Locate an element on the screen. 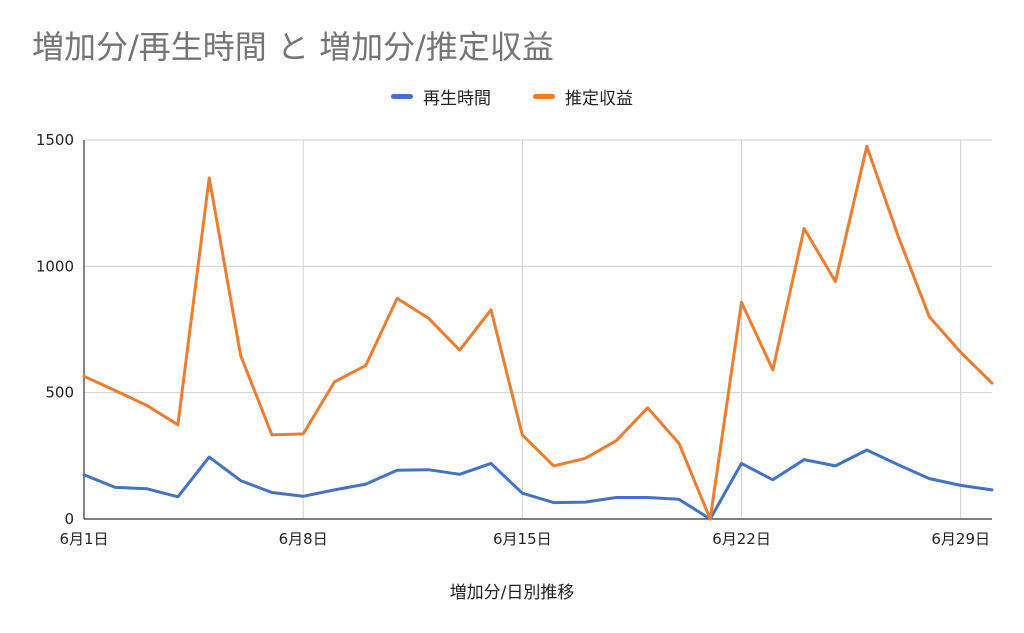  y-tick-label: 1000 is located at coordinates (55, 266).